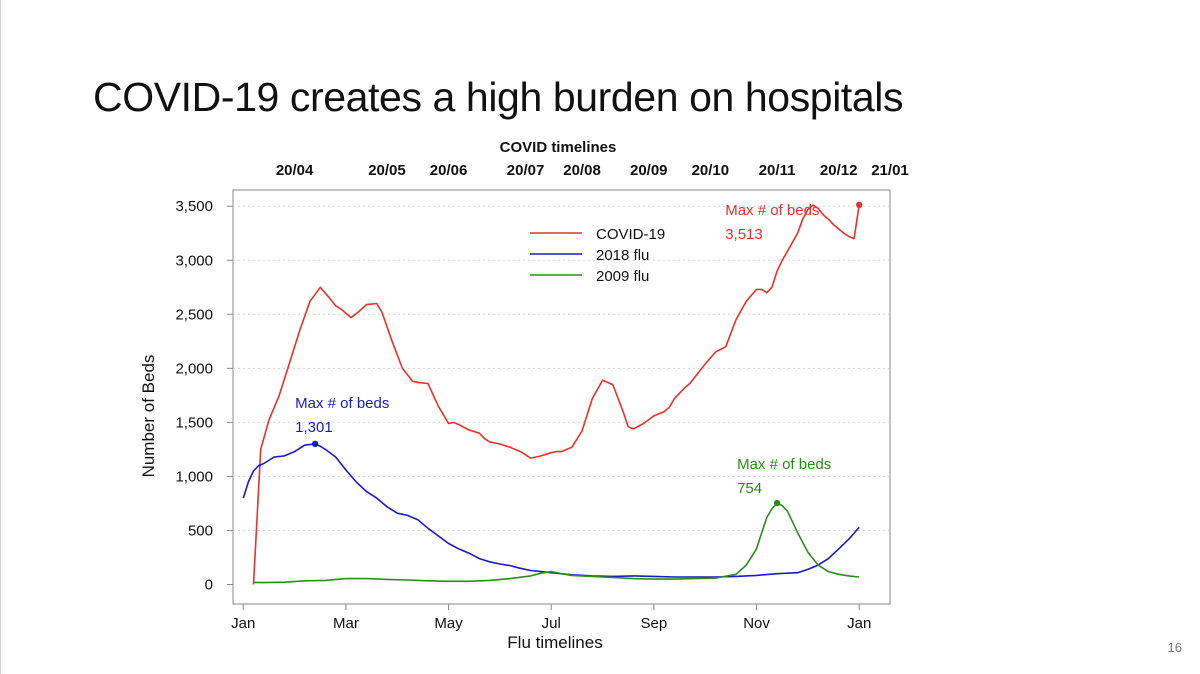 The width and height of the screenshot is (1200, 674). I want to click on top-axis-label: 21/01, so click(890, 170).